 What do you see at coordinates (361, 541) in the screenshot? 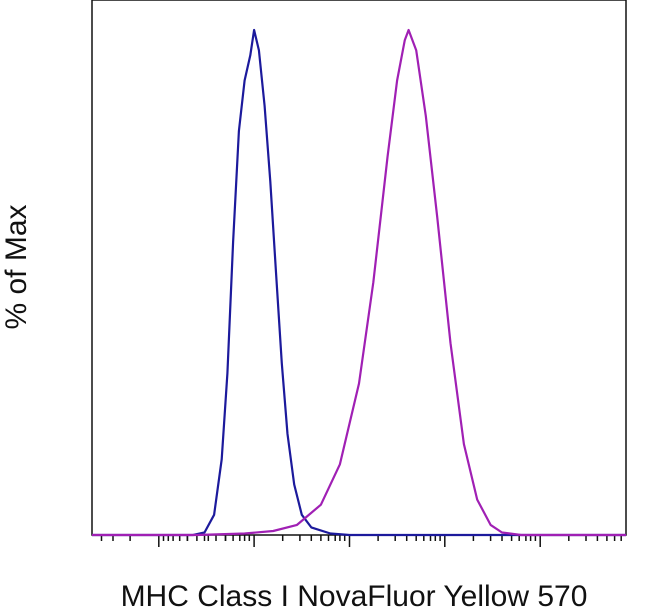
I see `x-axis-ticks` at bounding box center [361, 541].